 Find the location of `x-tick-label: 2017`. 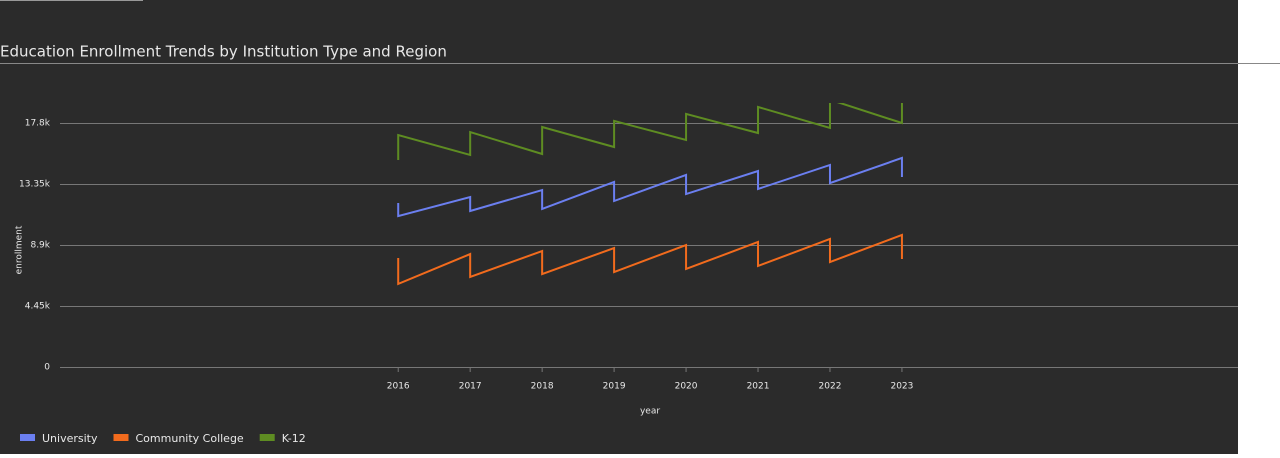

x-tick-label: 2017 is located at coordinates (470, 387).